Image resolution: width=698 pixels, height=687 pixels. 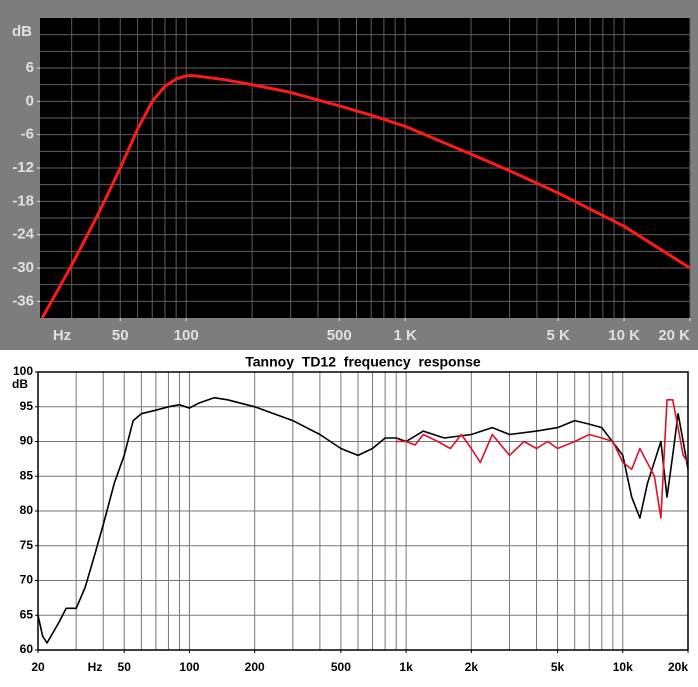 I want to click on x-tick-label: 20 K, so click(x=674, y=335).